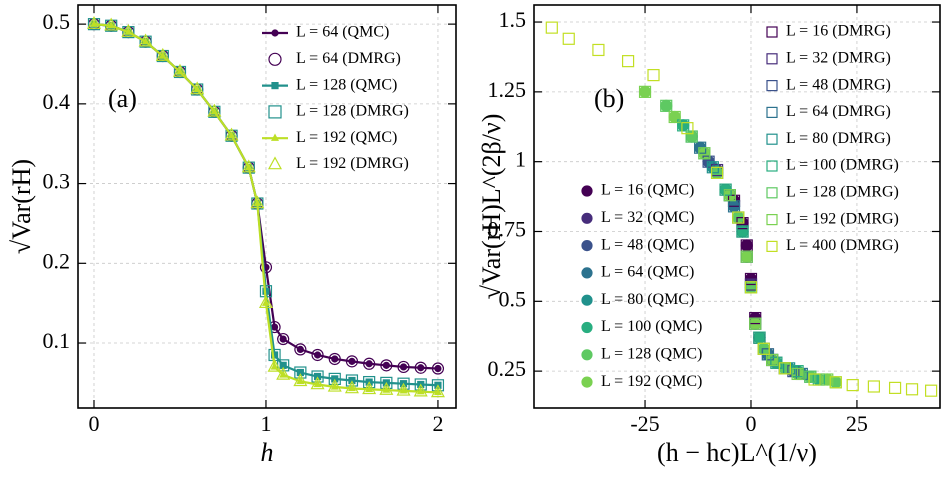 The height and width of the screenshot is (478, 947). I want to click on y-tick-label: 1.5, so click(513, 19).